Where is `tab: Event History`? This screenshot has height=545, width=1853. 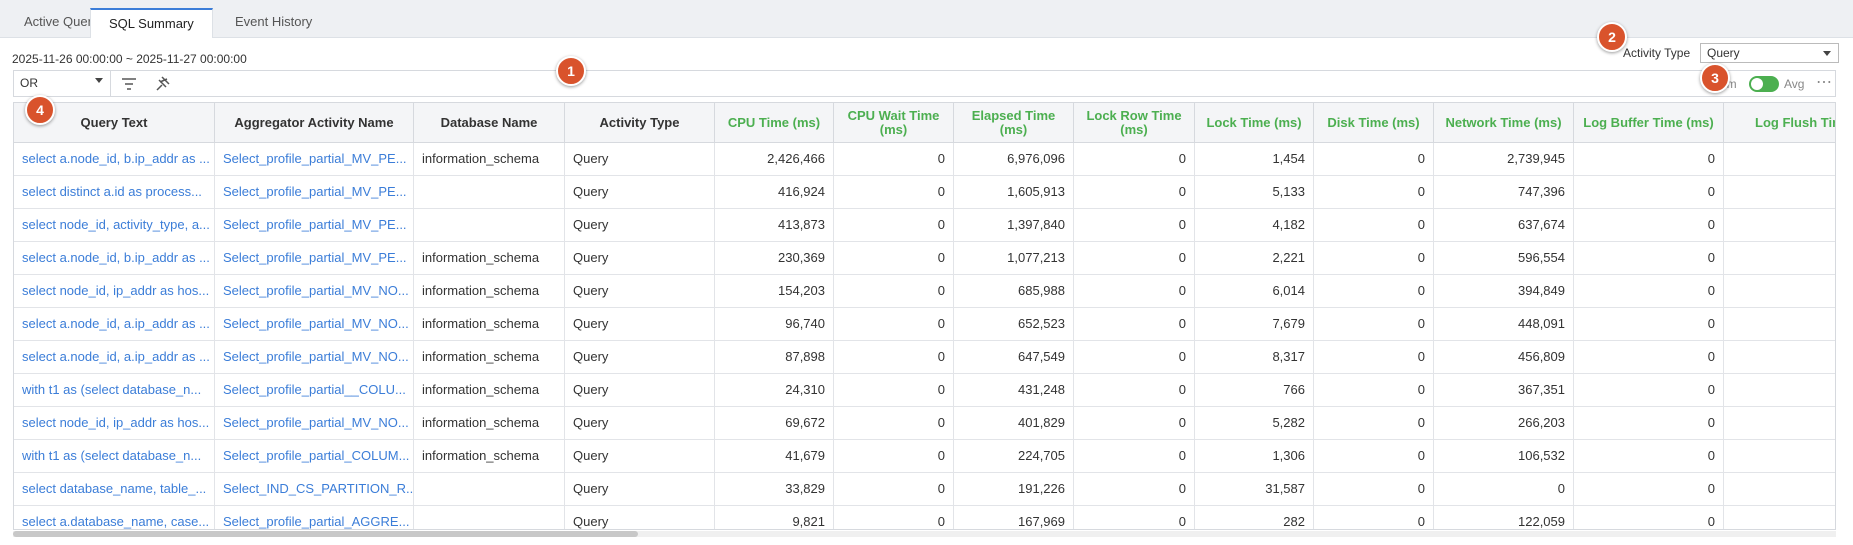 tab: Event History is located at coordinates (274, 21).